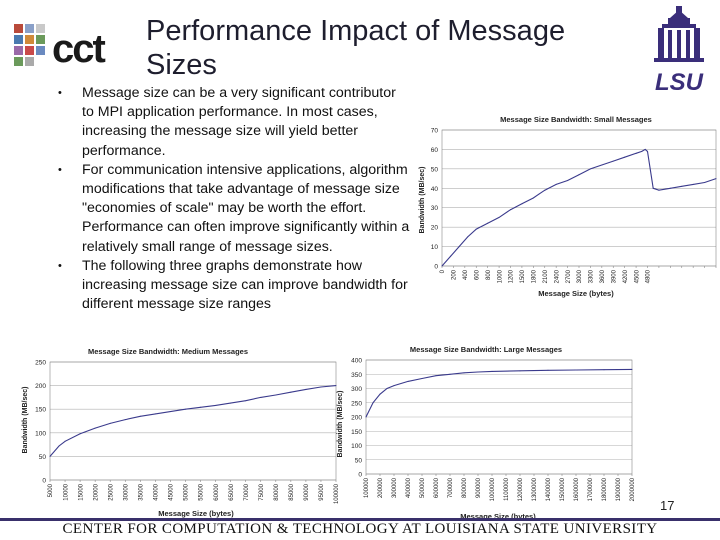  Describe the element at coordinates (395, 487) in the screenshot. I see `x-tick-label: 300000` at that location.